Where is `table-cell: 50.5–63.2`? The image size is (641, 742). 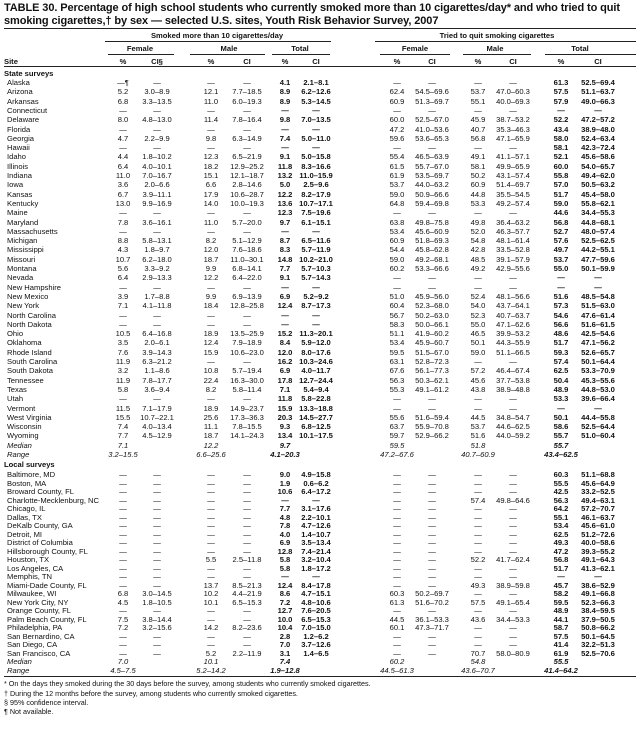 table-cell: 50.5–63.2 is located at coordinates (598, 185).